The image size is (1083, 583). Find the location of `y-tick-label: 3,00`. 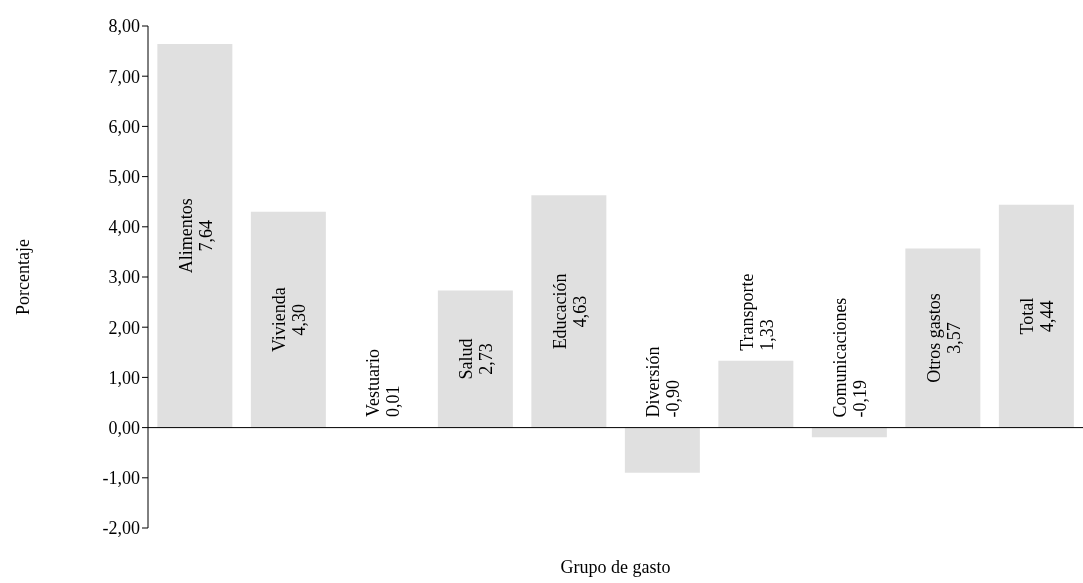

y-tick-label: 3,00 is located at coordinates (124, 277).